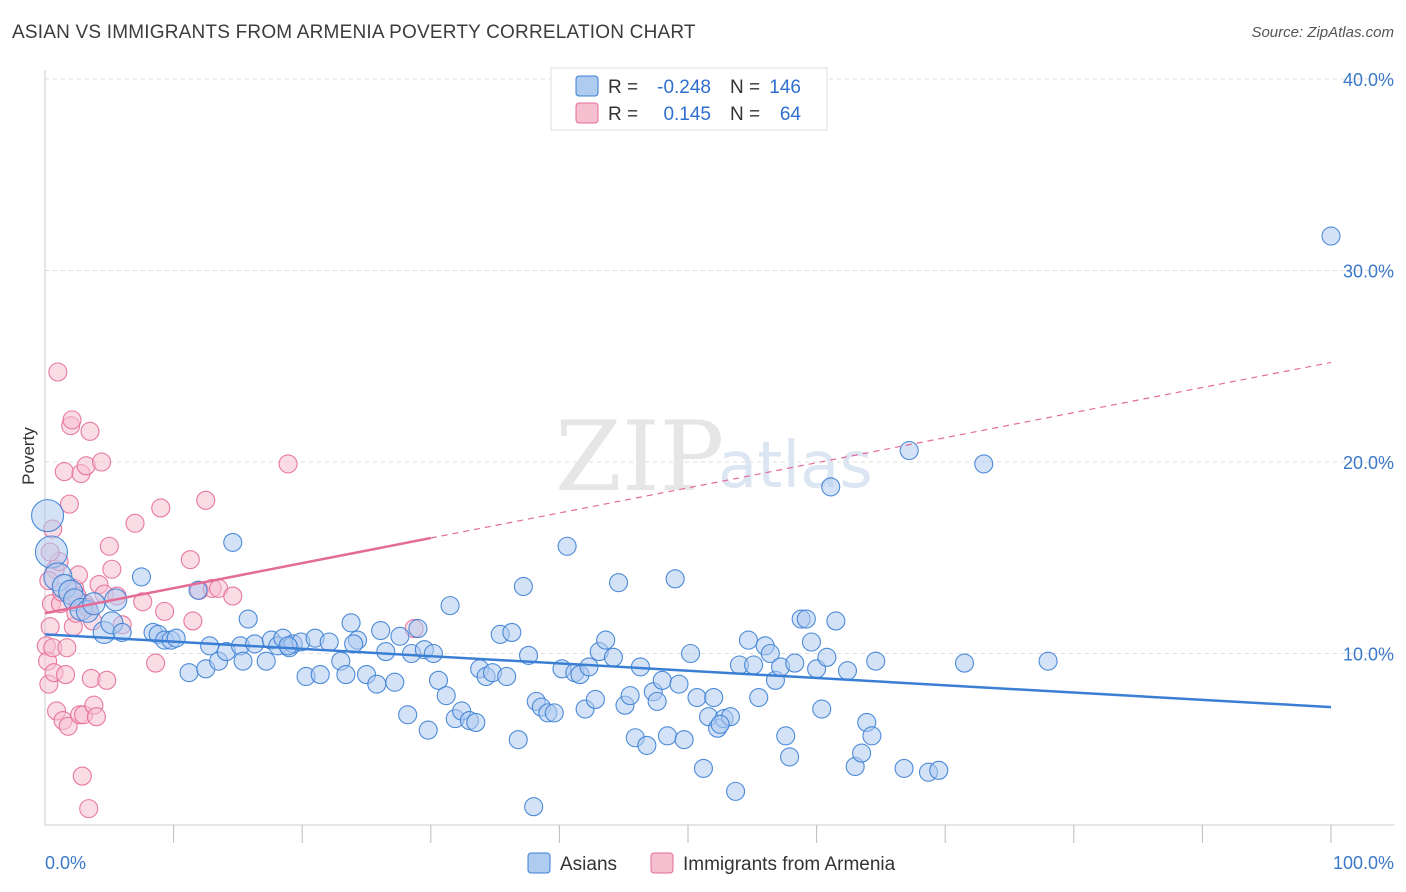 This screenshot has height=892, width=1406. What do you see at coordinates (791, 114) in the screenshot?
I see `stats-legend-n-value-2: 64` at bounding box center [791, 114].